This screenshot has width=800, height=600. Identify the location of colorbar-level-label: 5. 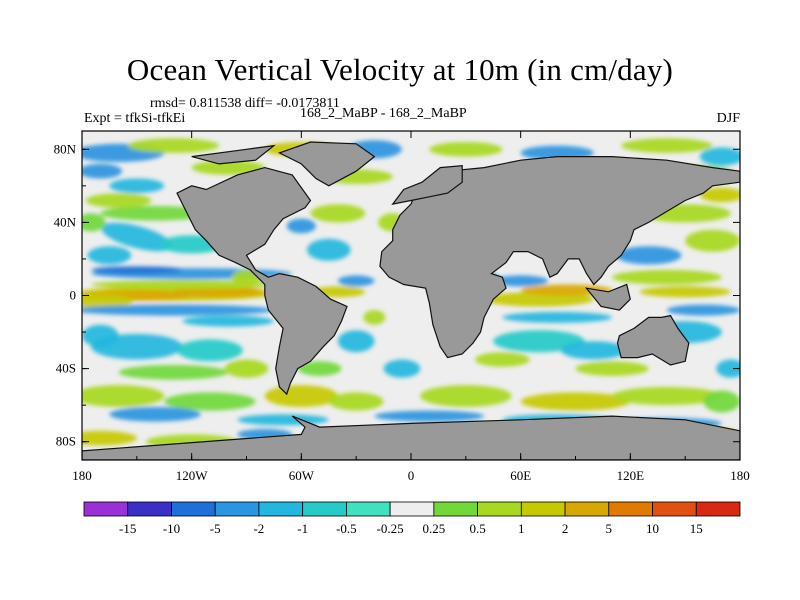
(609, 528).